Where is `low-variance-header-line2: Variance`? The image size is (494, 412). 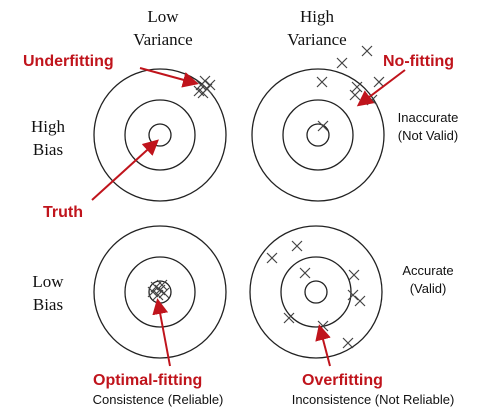
low-variance-header-line2: Variance is located at coordinates (162, 39).